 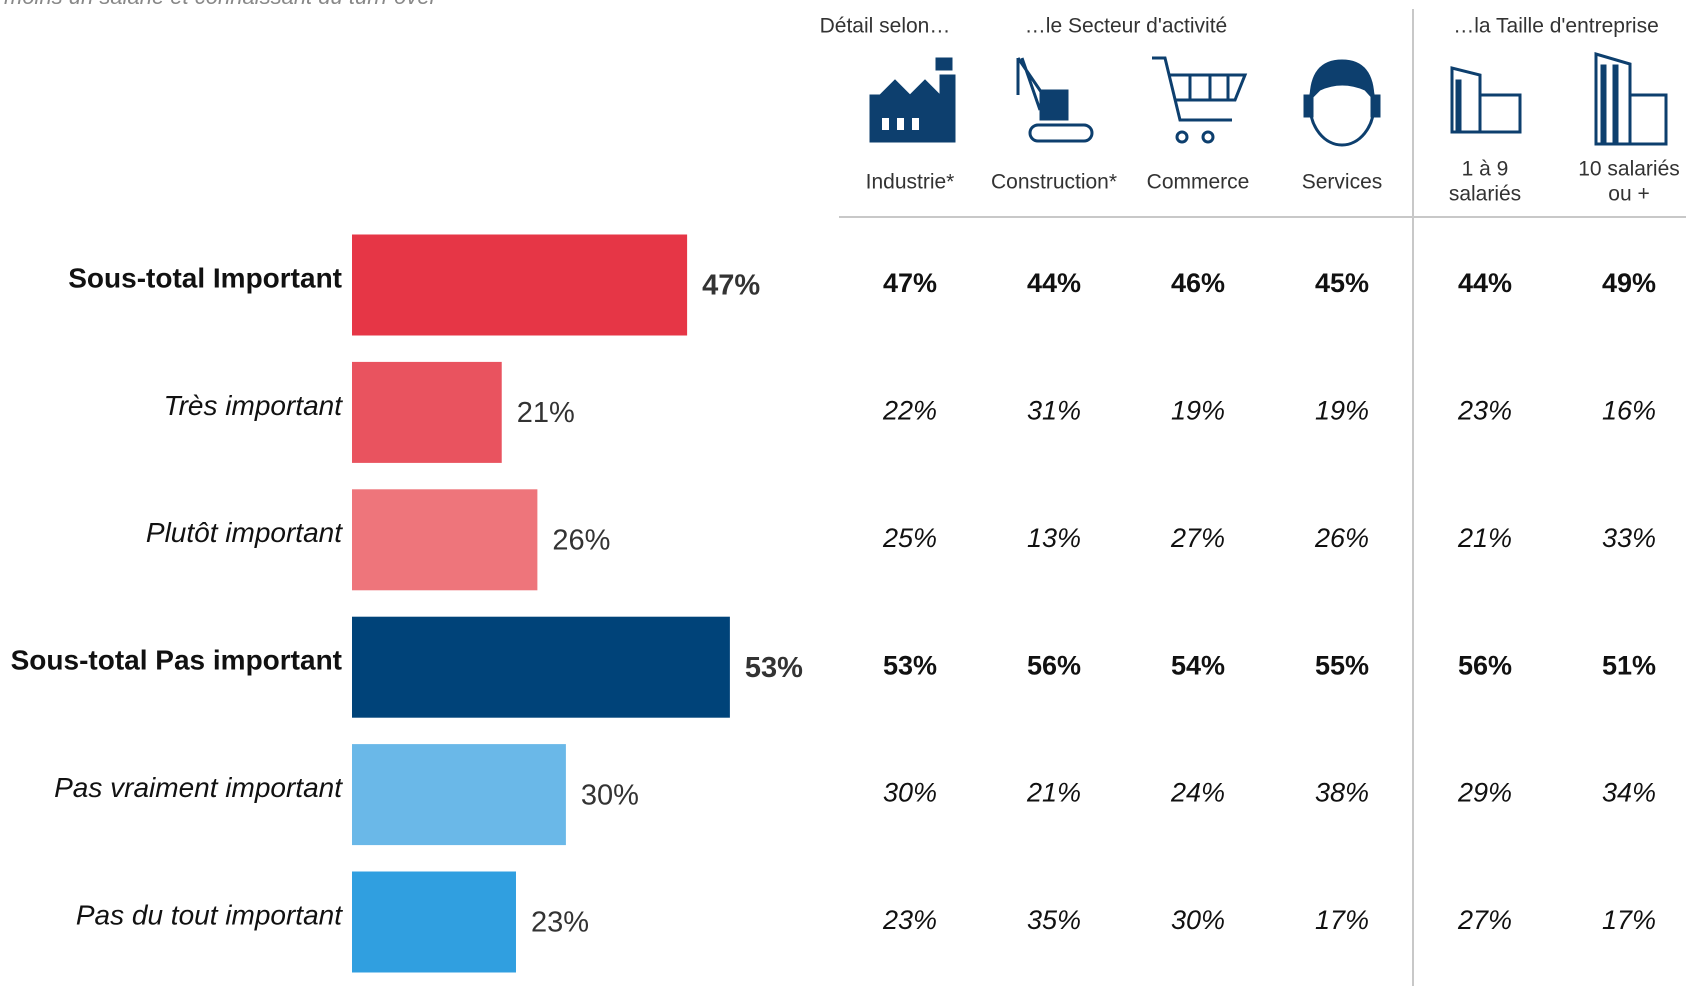 What do you see at coordinates (1342, 793) in the screenshot?
I see `table-cell: 38%` at bounding box center [1342, 793].